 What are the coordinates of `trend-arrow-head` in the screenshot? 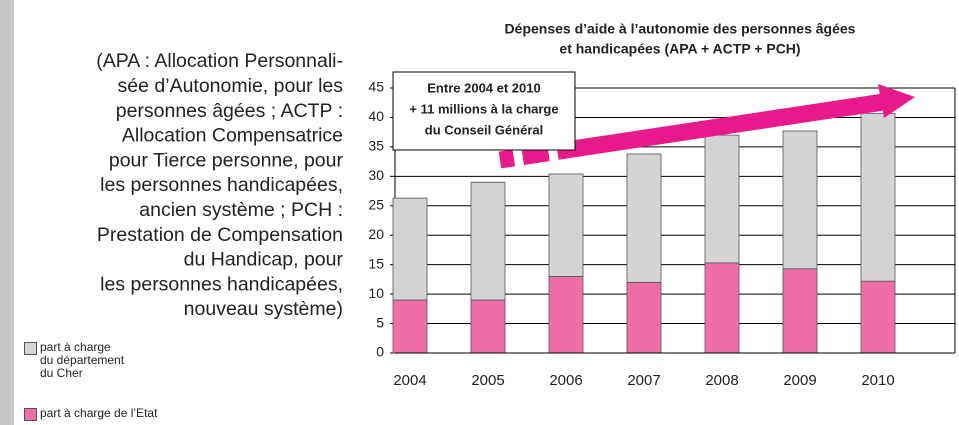 It's located at (896, 101).